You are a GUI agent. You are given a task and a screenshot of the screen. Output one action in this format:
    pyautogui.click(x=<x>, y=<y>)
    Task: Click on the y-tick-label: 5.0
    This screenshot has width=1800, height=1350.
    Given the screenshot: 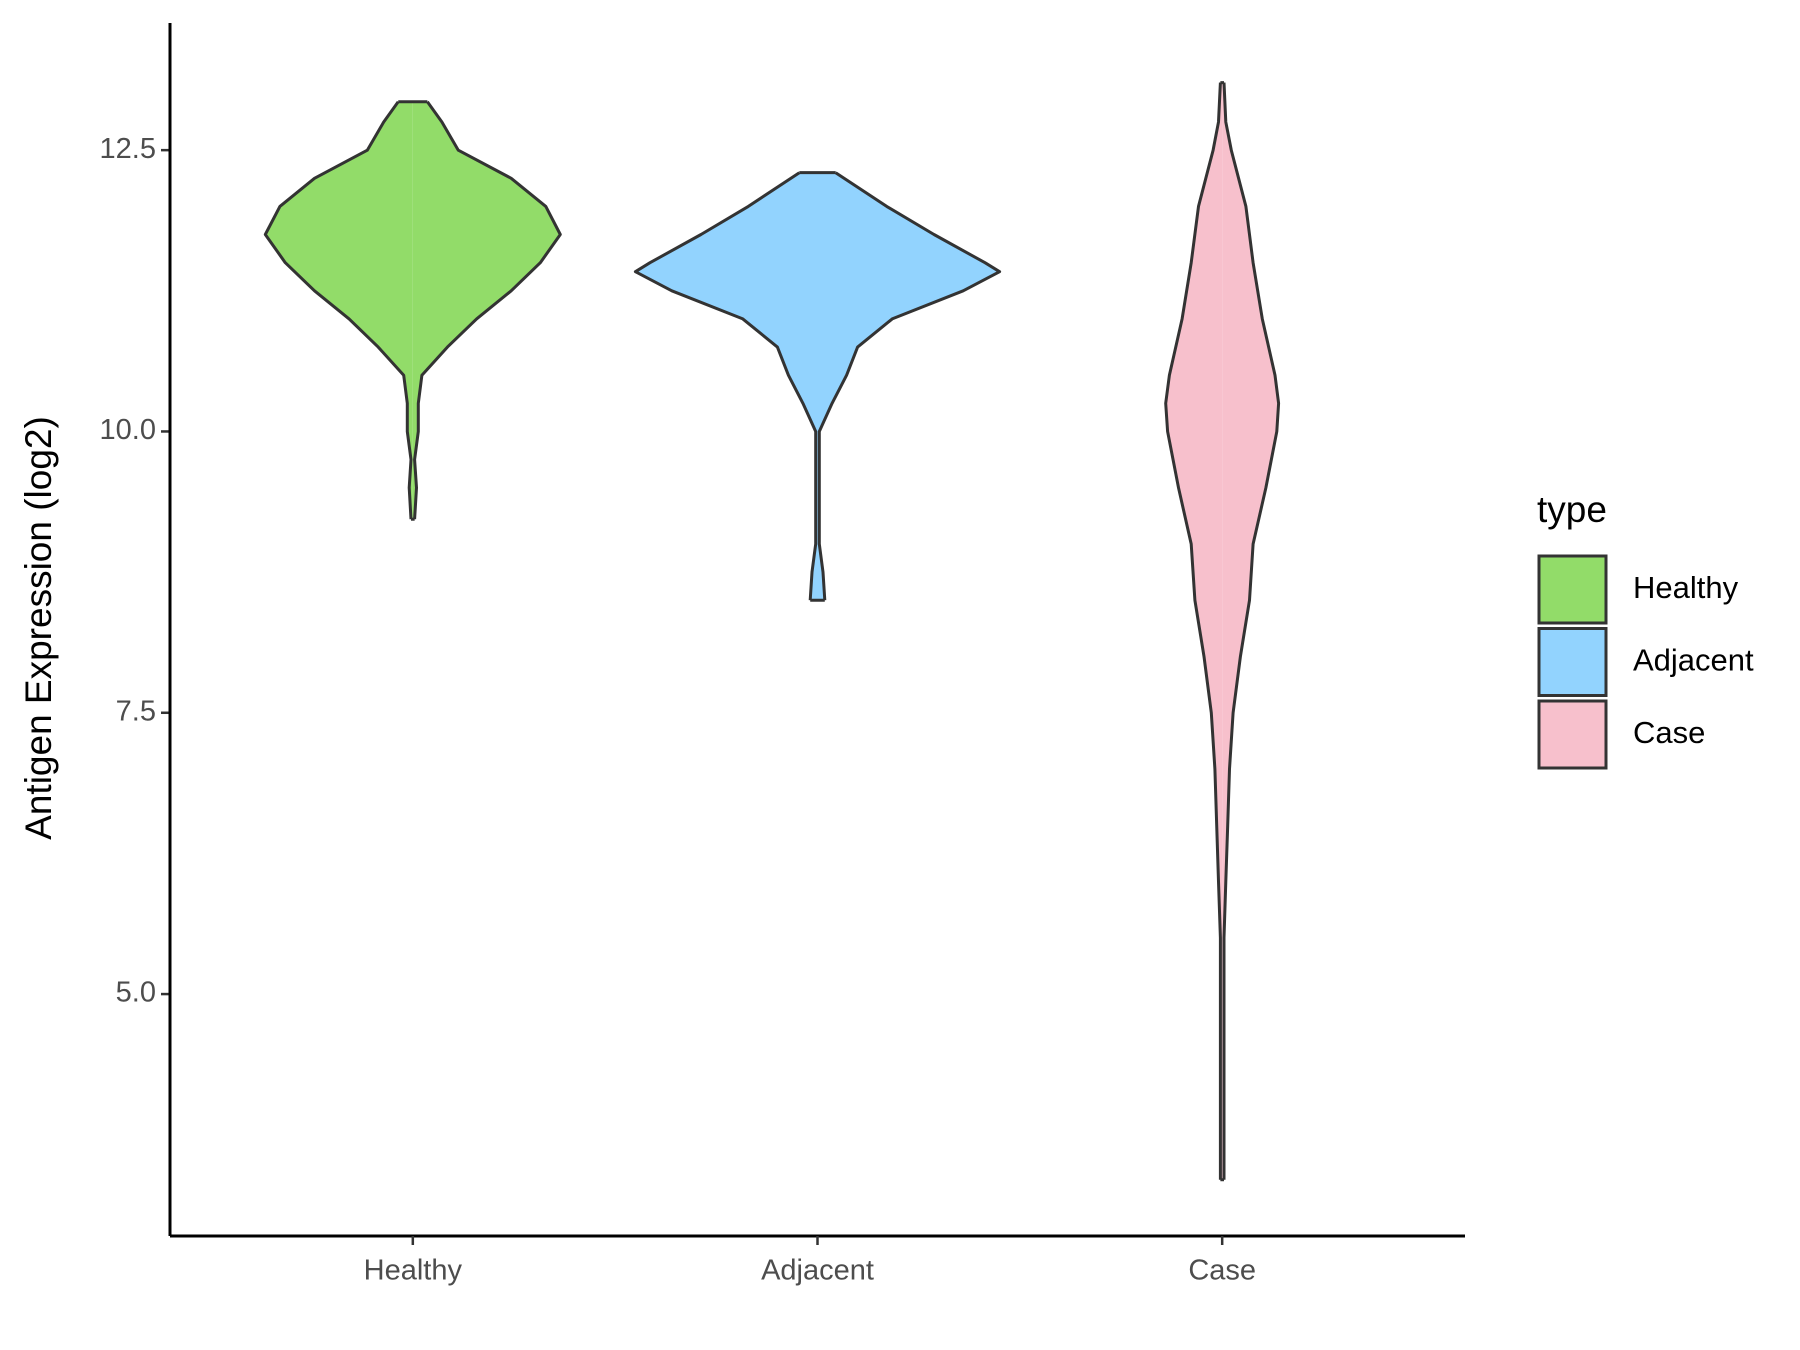 What is the action you would take?
    pyautogui.click(x=136, y=993)
    